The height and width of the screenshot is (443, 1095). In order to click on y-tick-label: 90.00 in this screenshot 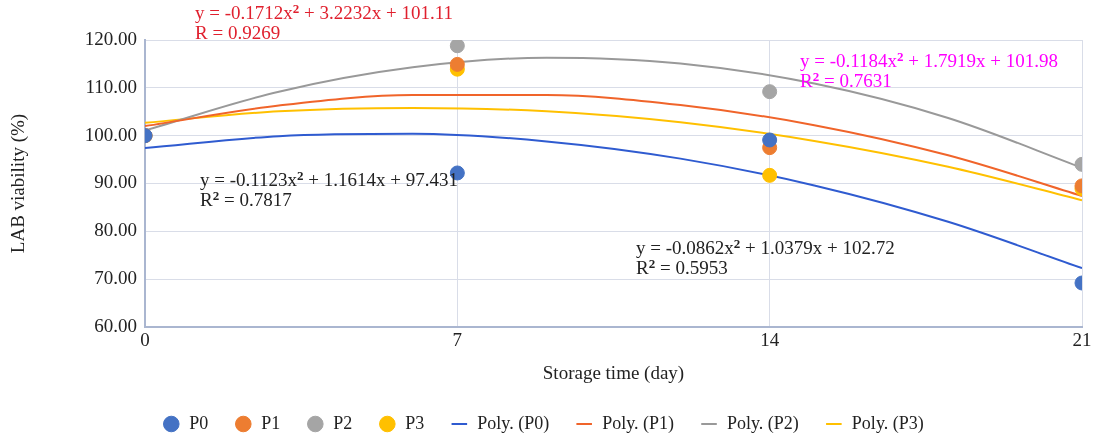, I will do `click(115, 182)`.